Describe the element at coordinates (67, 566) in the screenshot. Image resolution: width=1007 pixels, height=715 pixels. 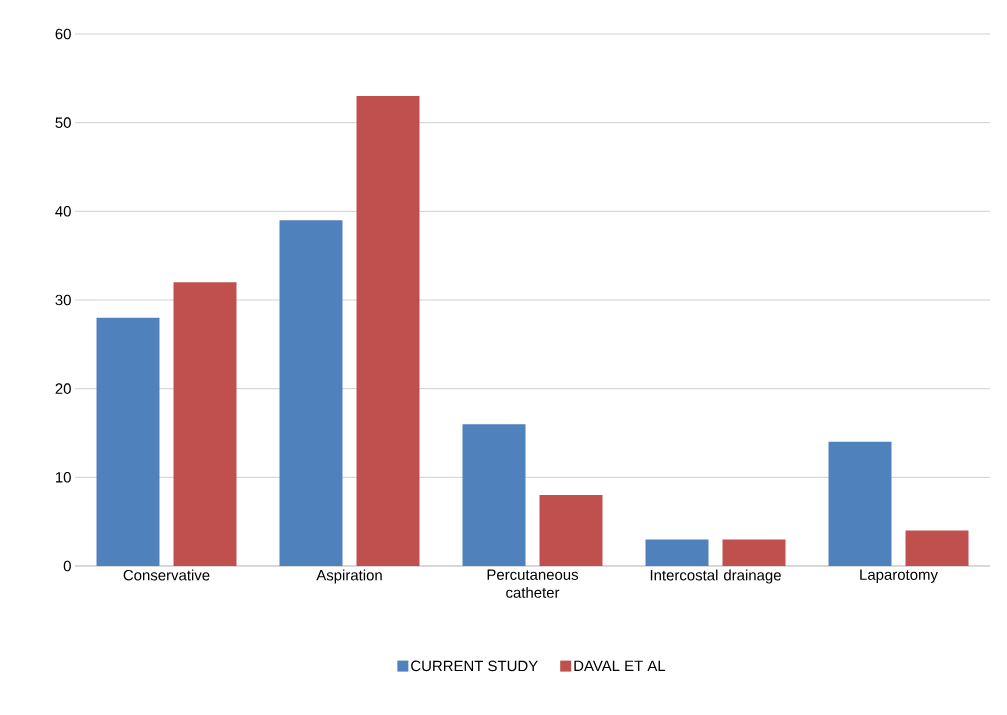
I see `y-tick-label: 0` at that location.